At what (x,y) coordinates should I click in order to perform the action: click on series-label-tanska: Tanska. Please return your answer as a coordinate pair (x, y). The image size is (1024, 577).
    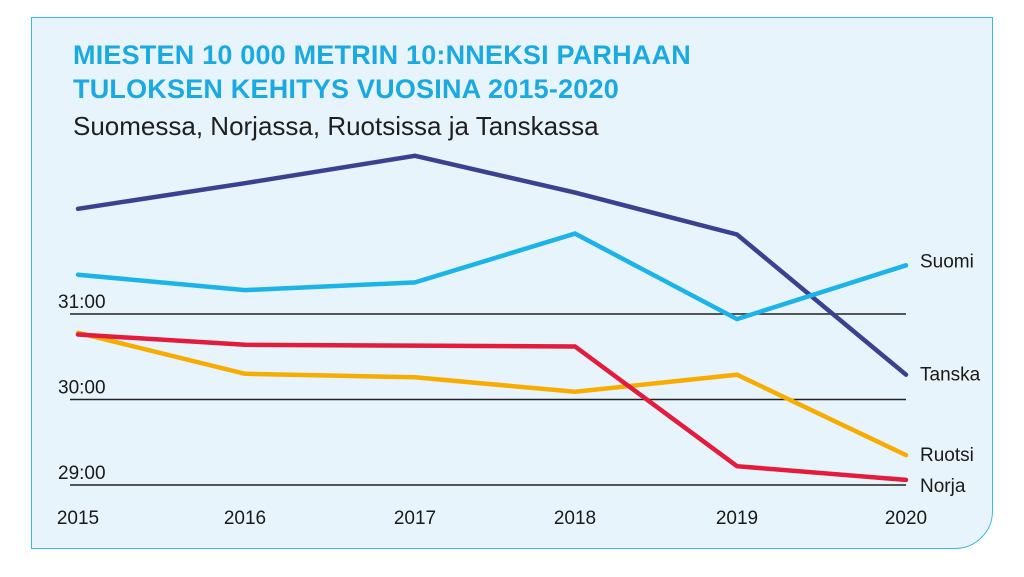
    Looking at the image, I should click on (950, 375).